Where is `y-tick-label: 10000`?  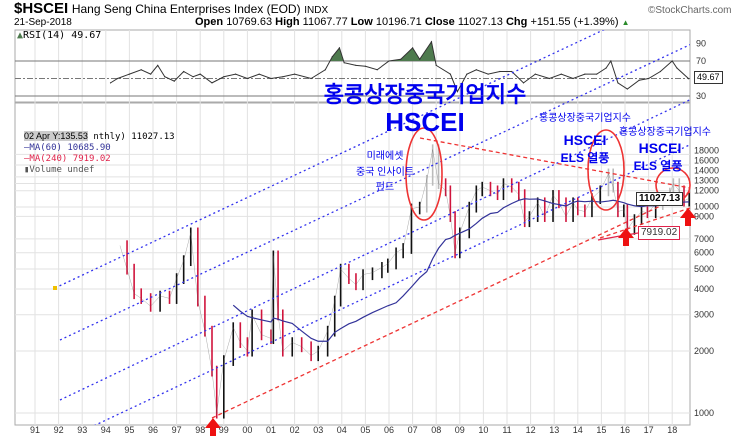
y-tick-label: 10000 is located at coordinates (706, 206).